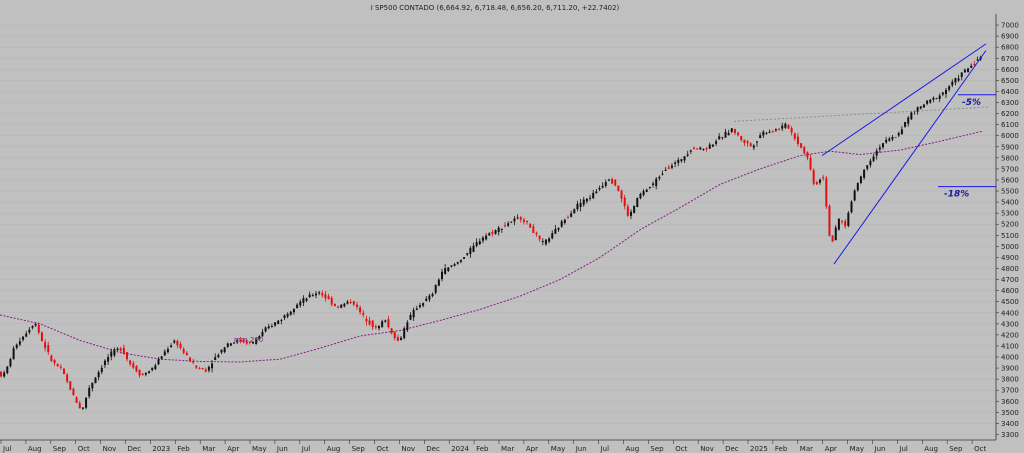 The image size is (1024, 453). What do you see at coordinates (60, 449) in the screenshot?
I see `x-tick-label-2: Sep` at bounding box center [60, 449].